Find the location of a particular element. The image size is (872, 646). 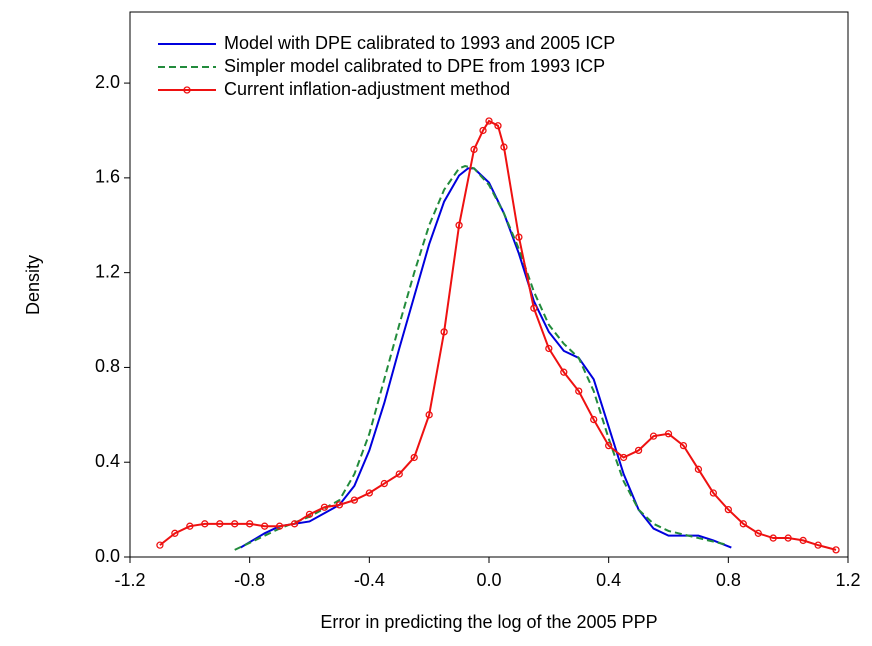

y-tick-label: 2.0 is located at coordinates (107, 82).